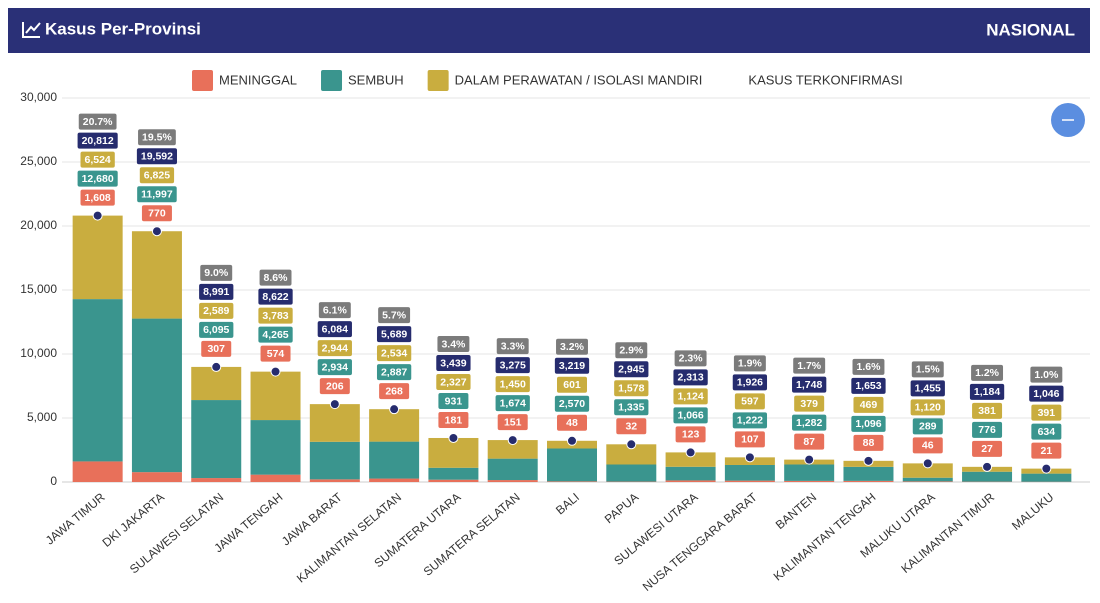  I want to click on data-label-text: 2,313, so click(690, 378).